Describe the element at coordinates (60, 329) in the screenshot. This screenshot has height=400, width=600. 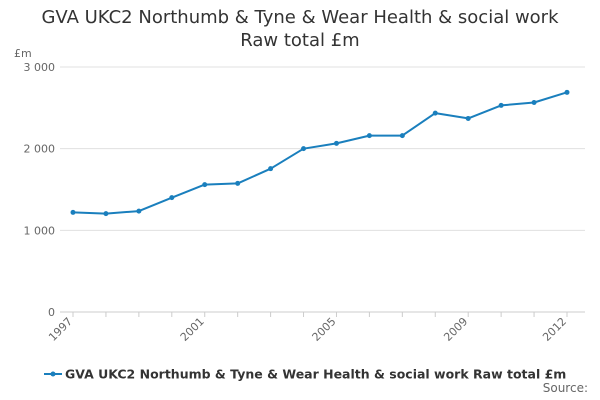
I see `x-tick-label: 1997` at that location.